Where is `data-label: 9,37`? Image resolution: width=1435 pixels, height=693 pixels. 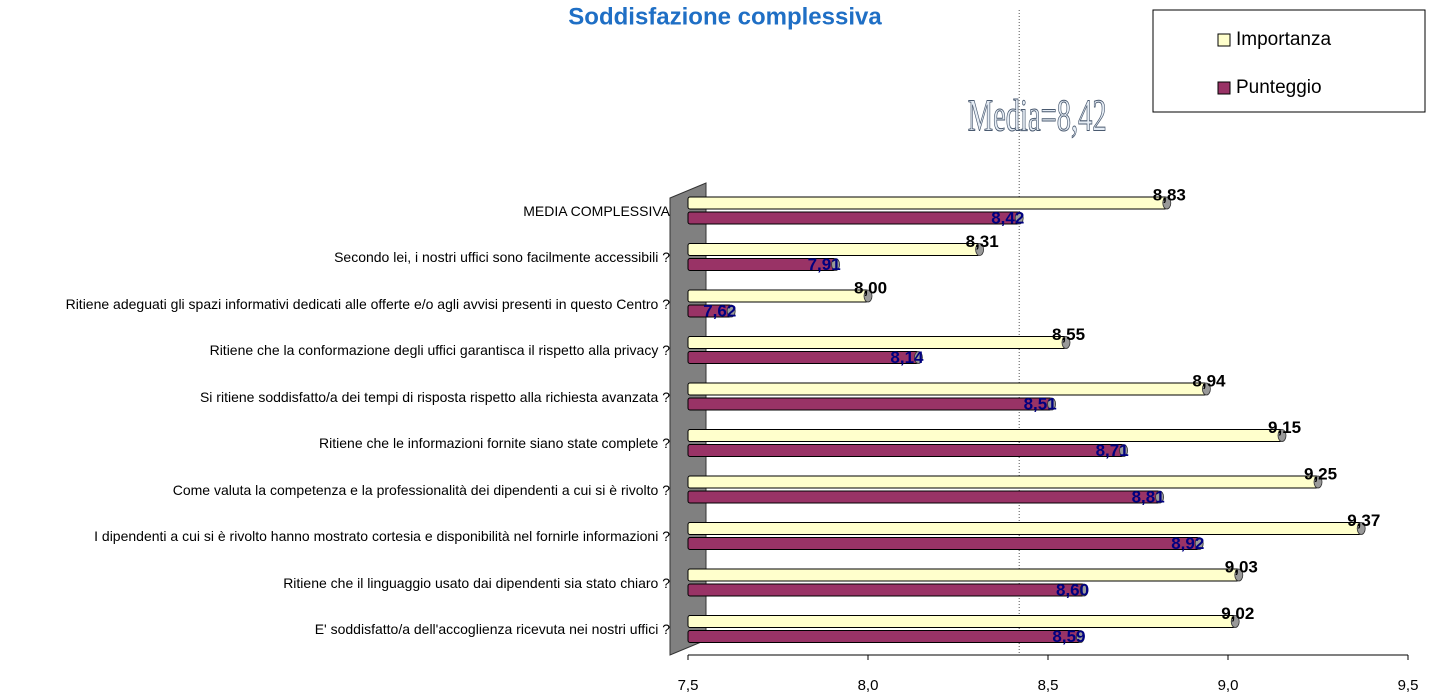
data-label: 9,37 is located at coordinates (1363, 520).